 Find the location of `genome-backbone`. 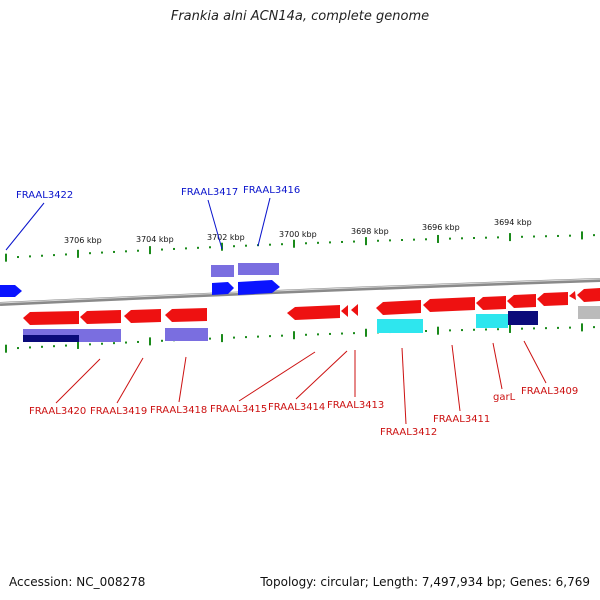

genome-backbone is located at coordinates (300, 292).